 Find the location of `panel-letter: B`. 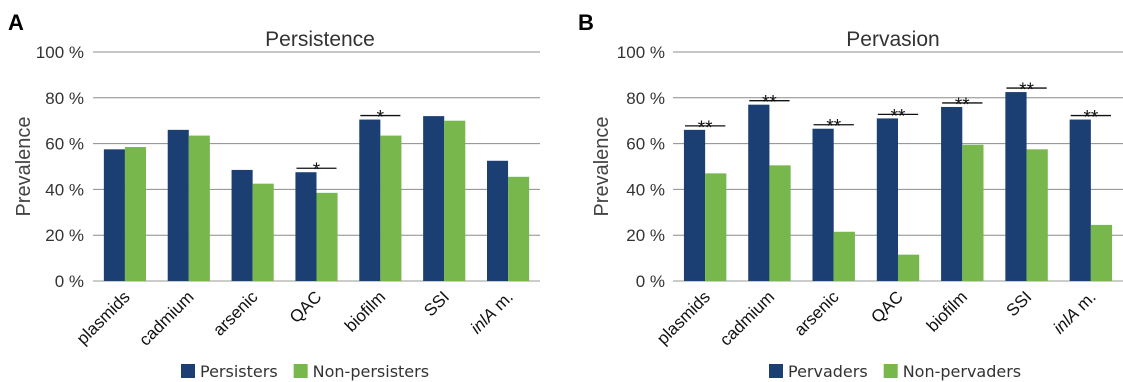

panel-letter: B is located at coordinates (586, 22).